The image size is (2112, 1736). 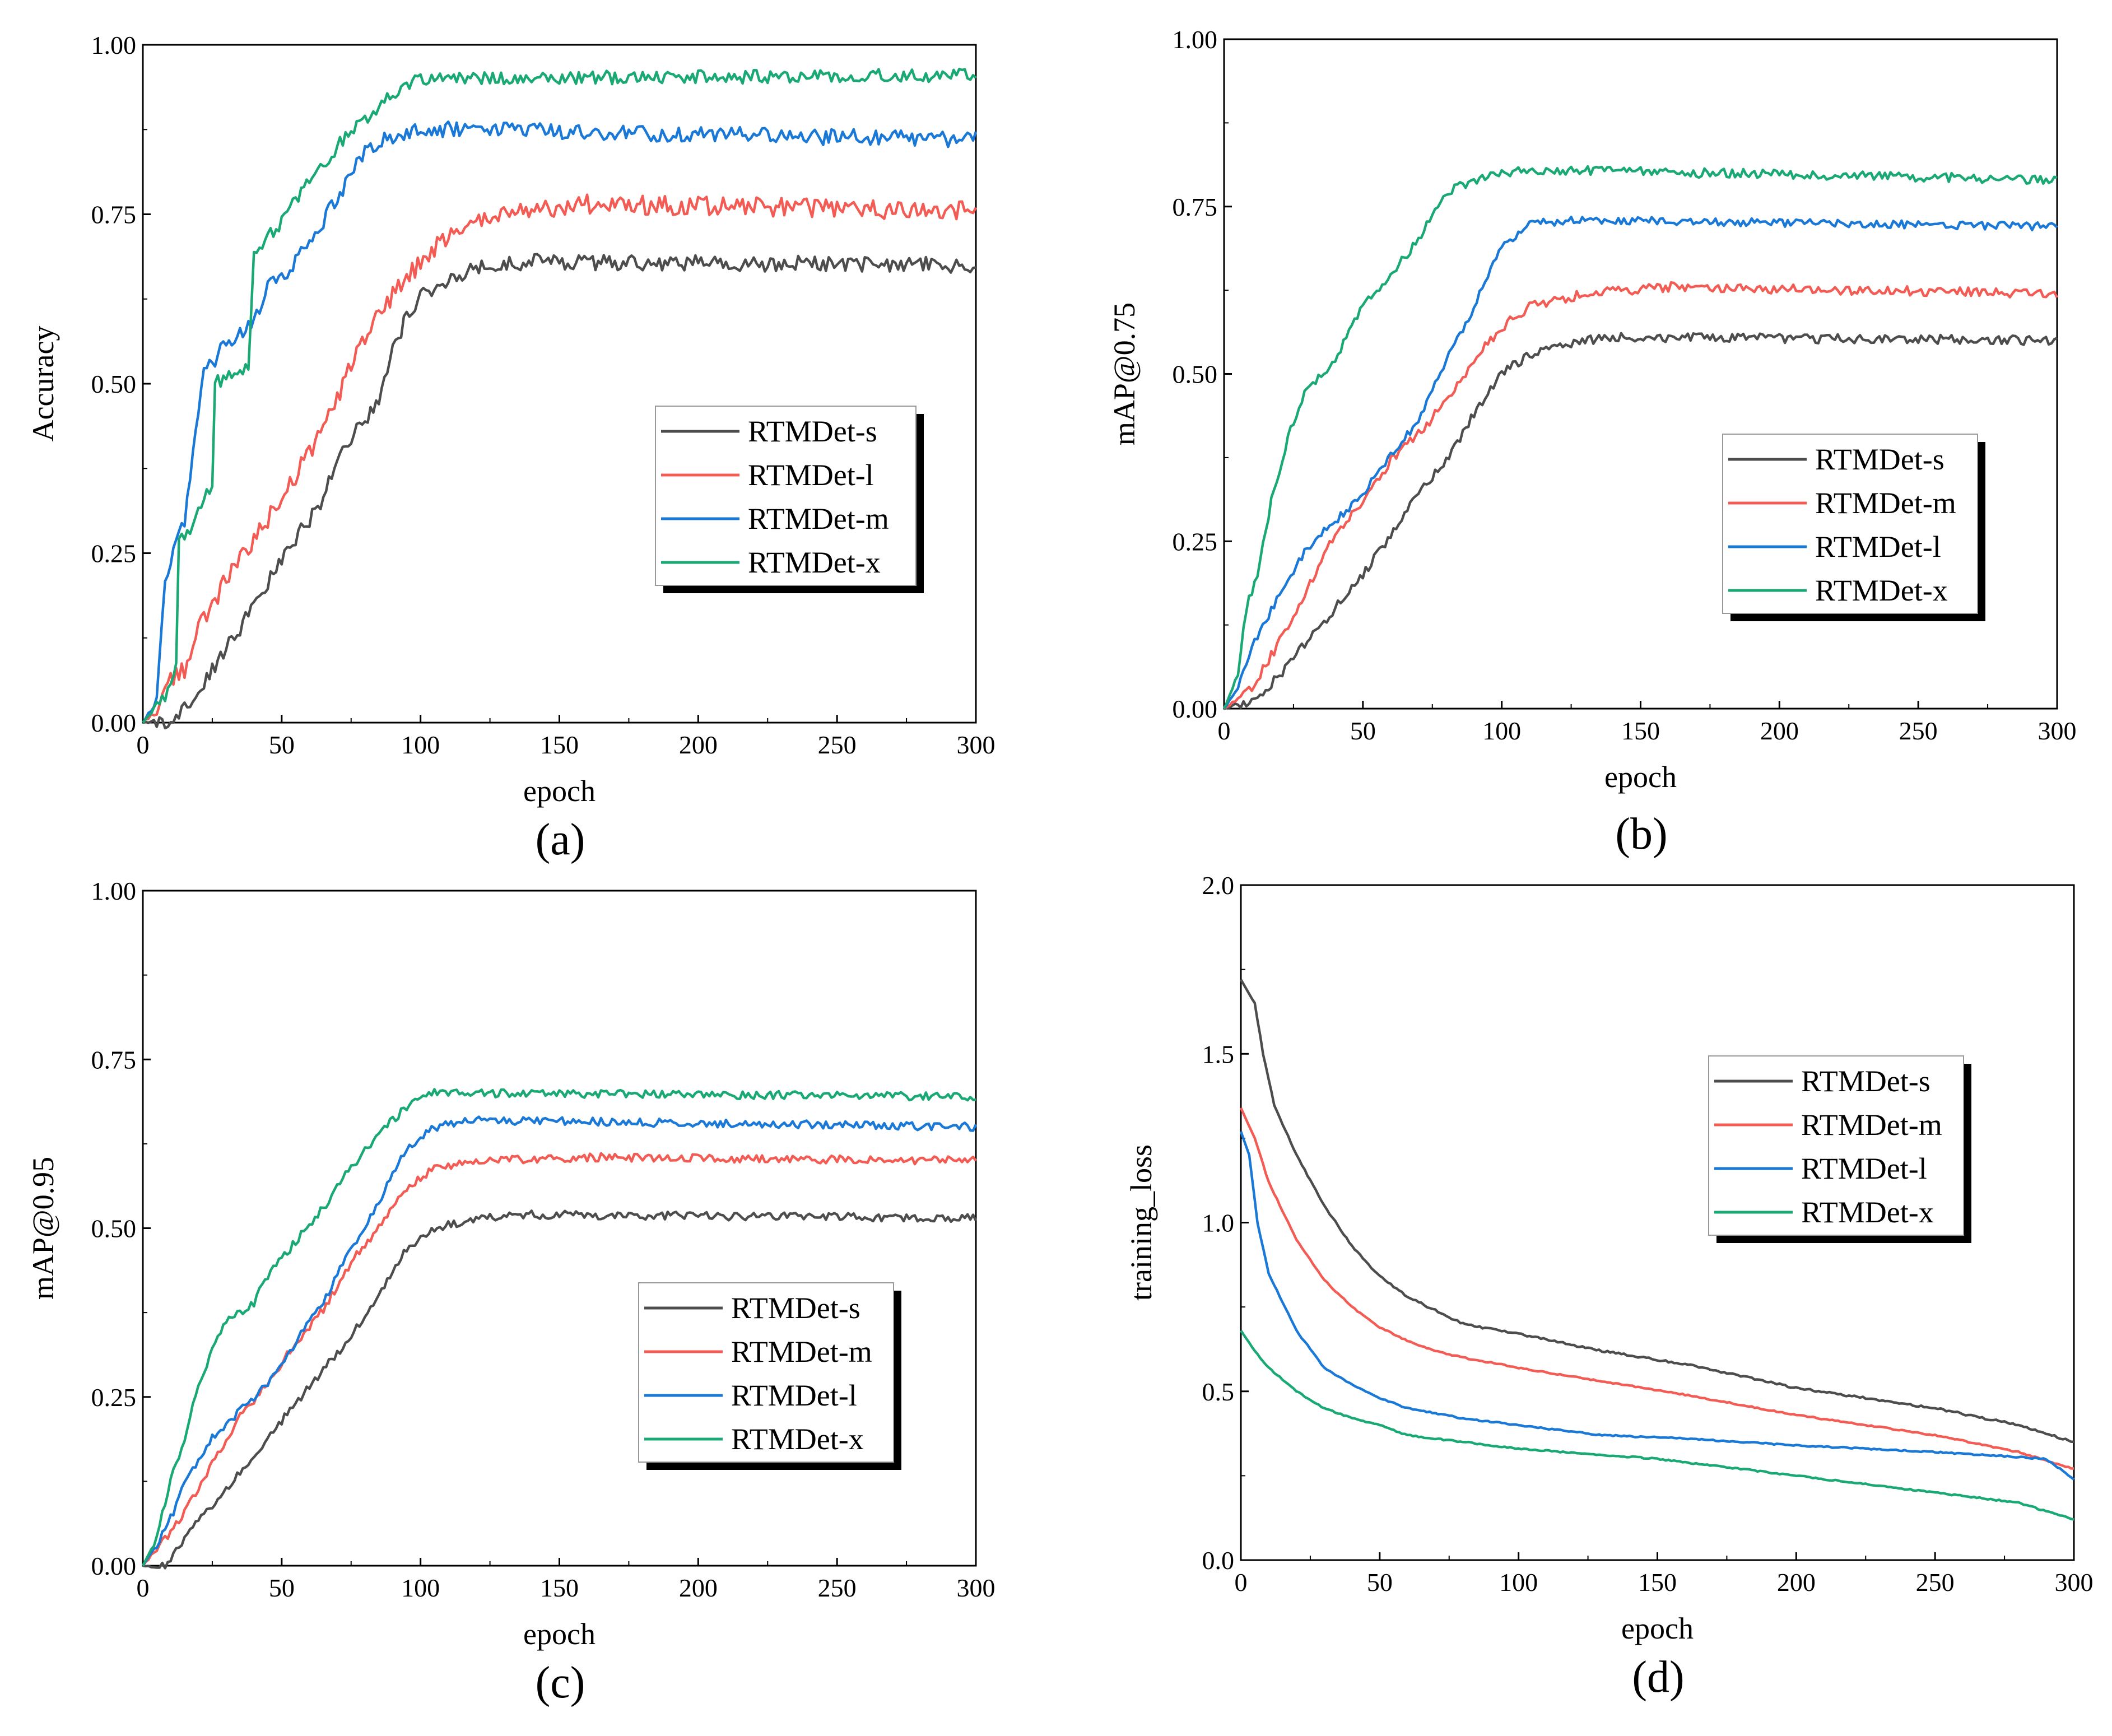 What do you see at coordinates (1219, 1560) in the screenshot?
I see `y-tick-label: 0.0` at bounding box center [1219, 1560].